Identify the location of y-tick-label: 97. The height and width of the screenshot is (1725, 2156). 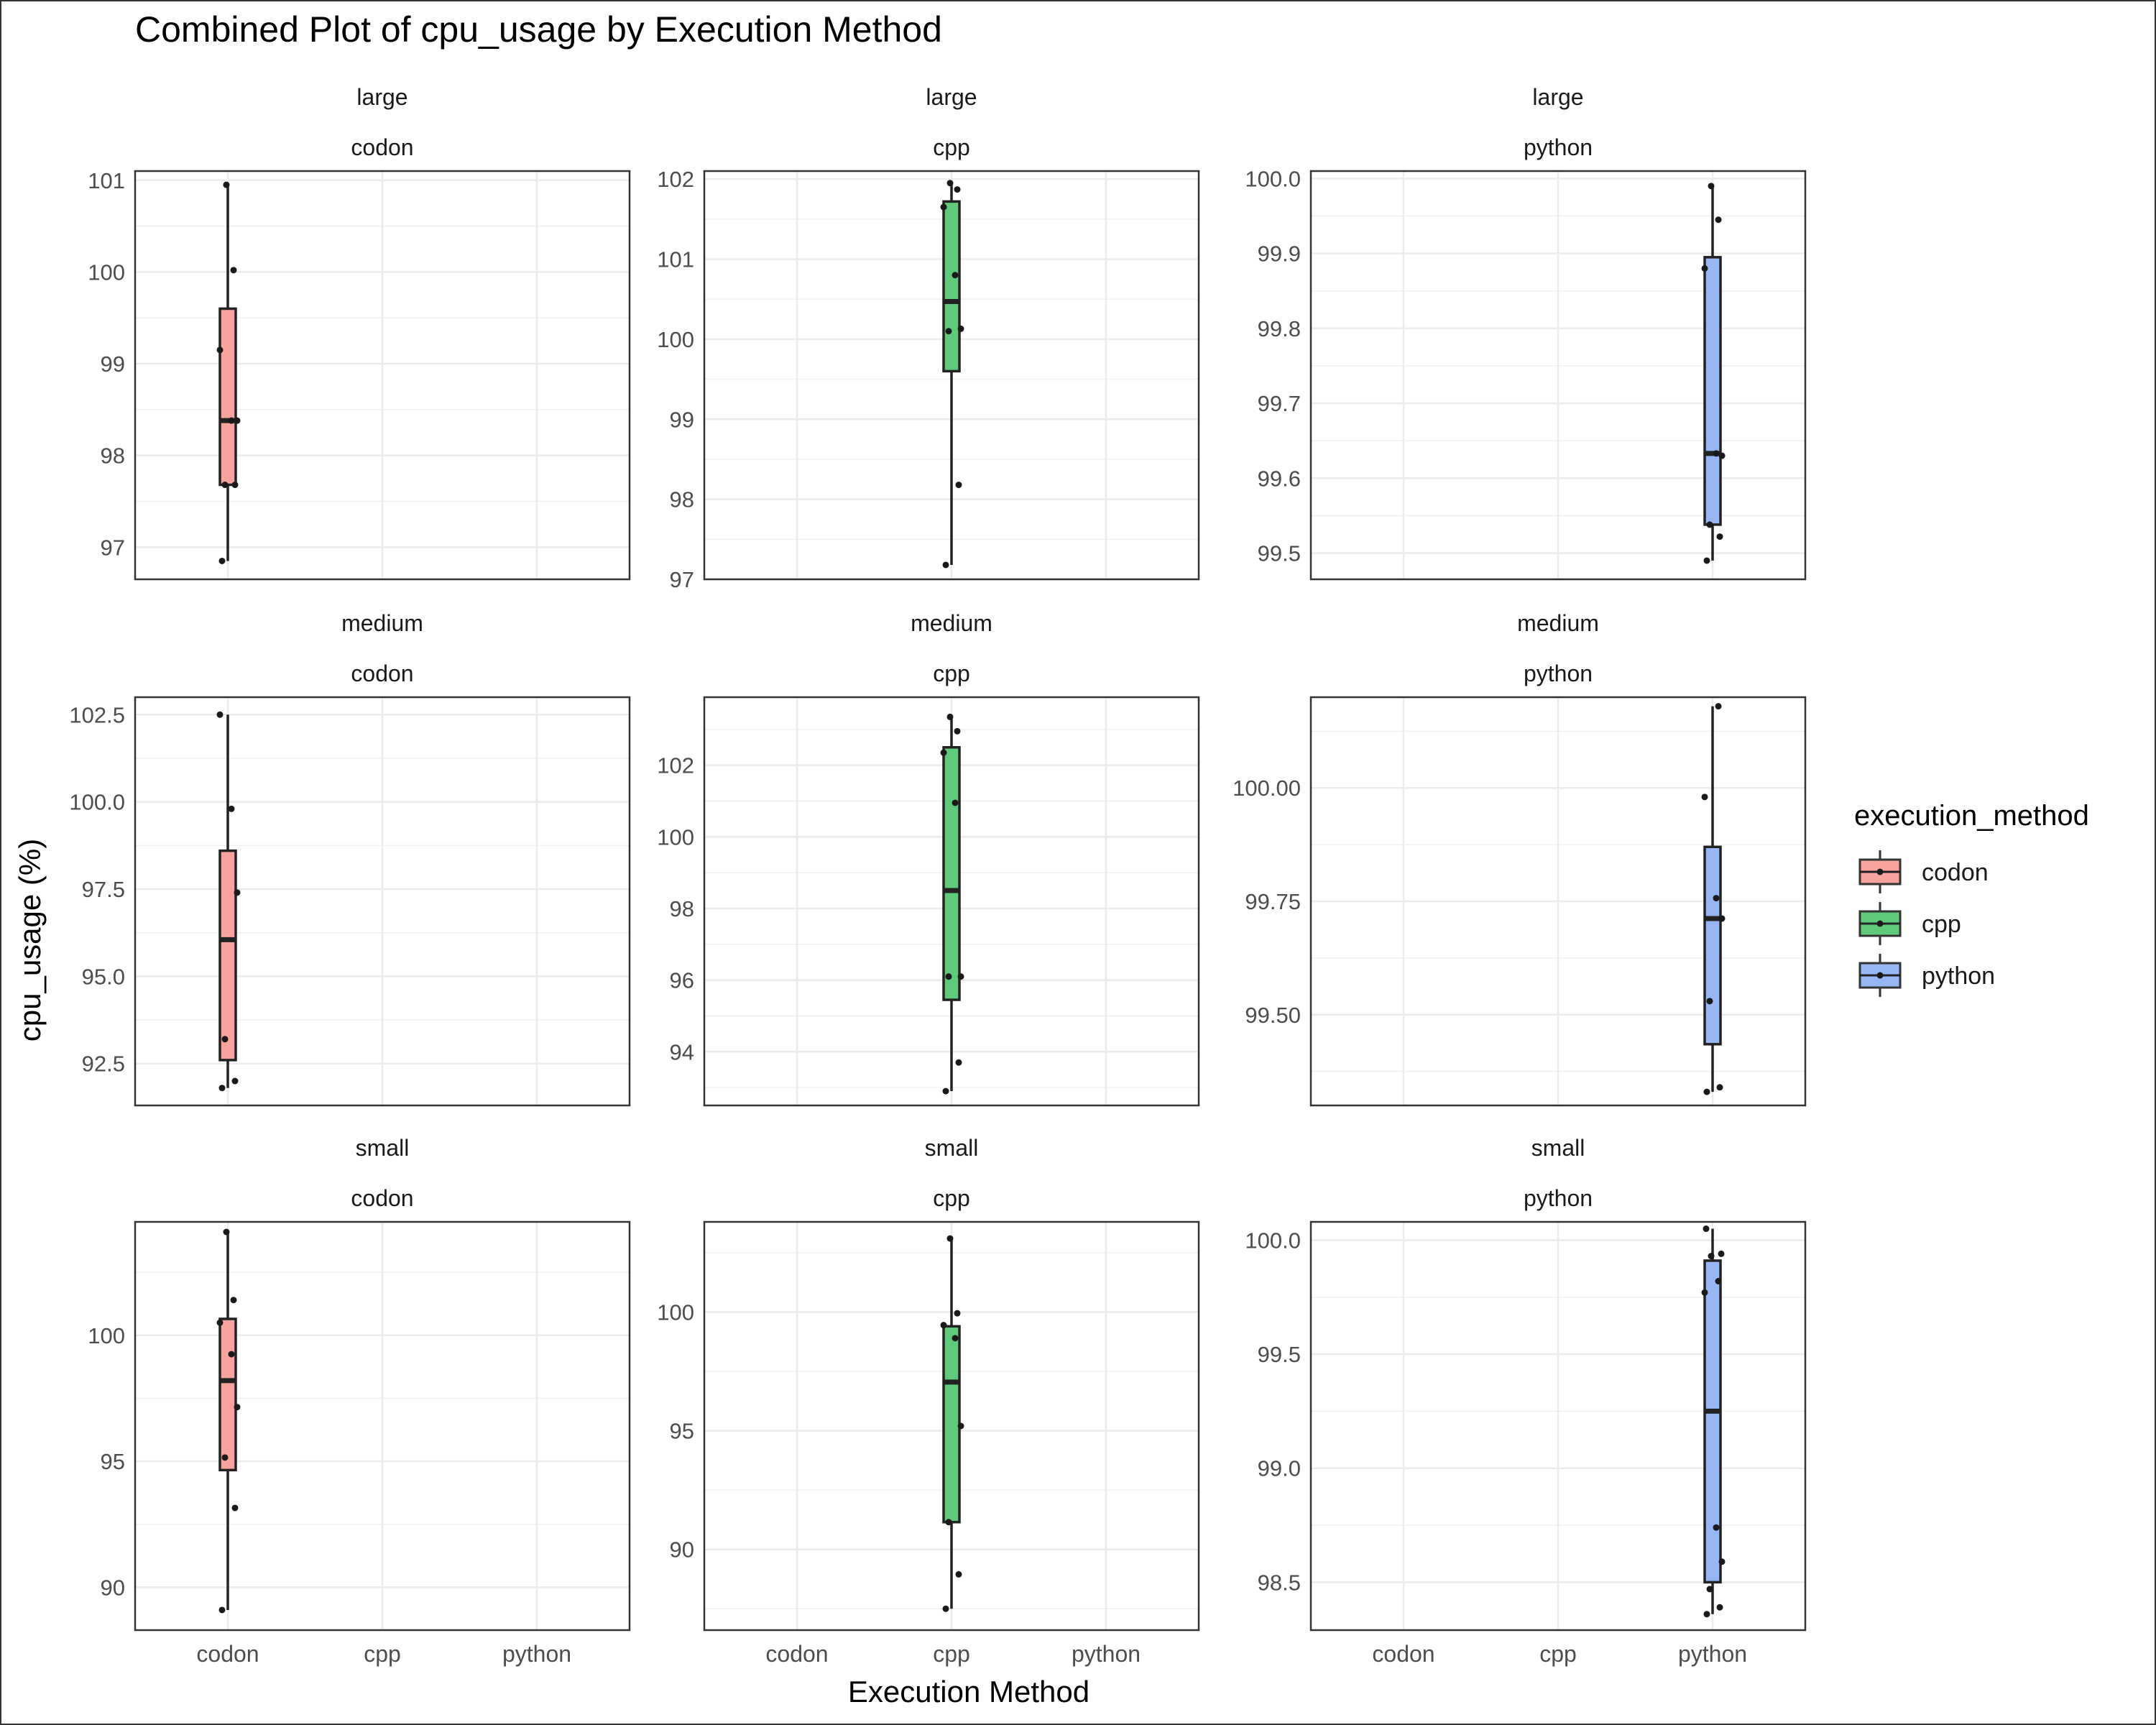
(682, 579).